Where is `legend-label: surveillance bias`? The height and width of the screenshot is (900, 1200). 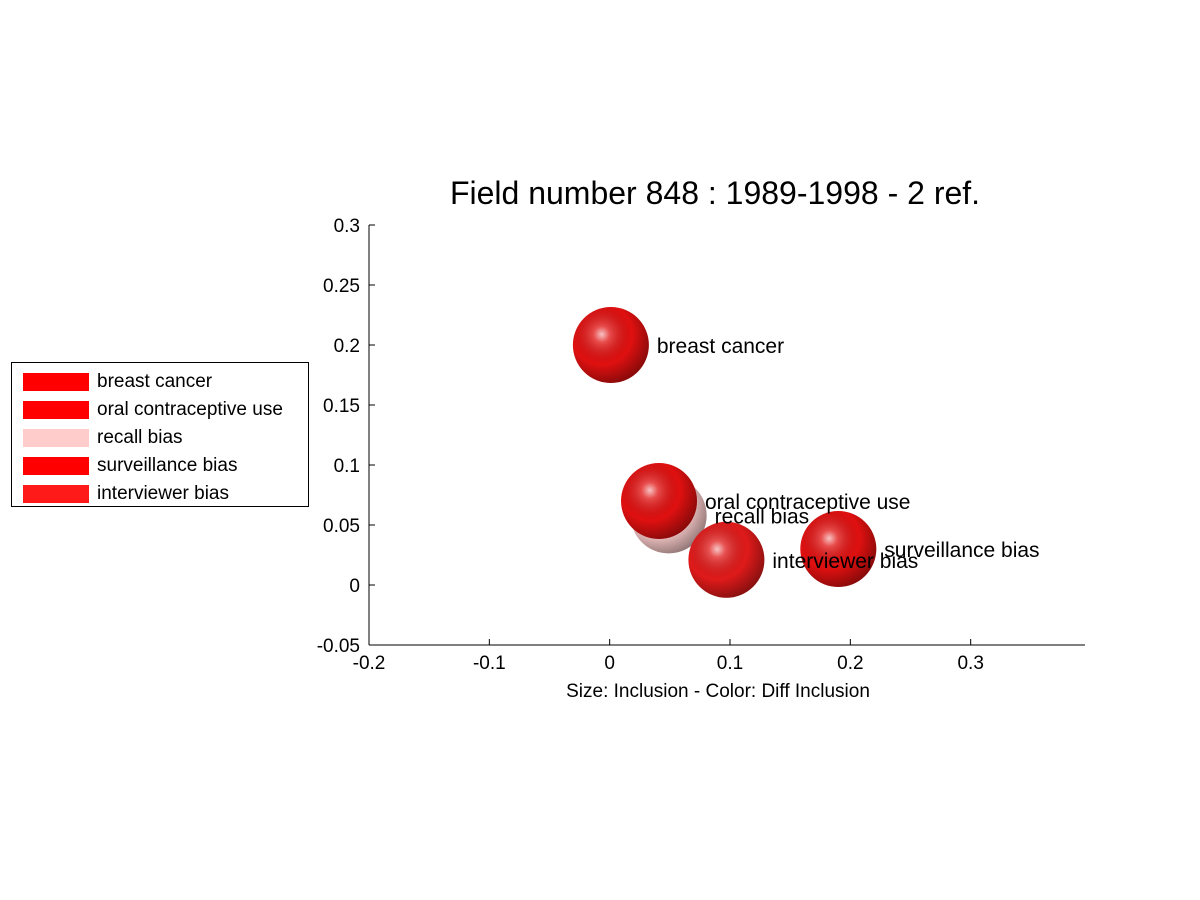
legend-label: surveillance bias is located at coordinates (167, 465).